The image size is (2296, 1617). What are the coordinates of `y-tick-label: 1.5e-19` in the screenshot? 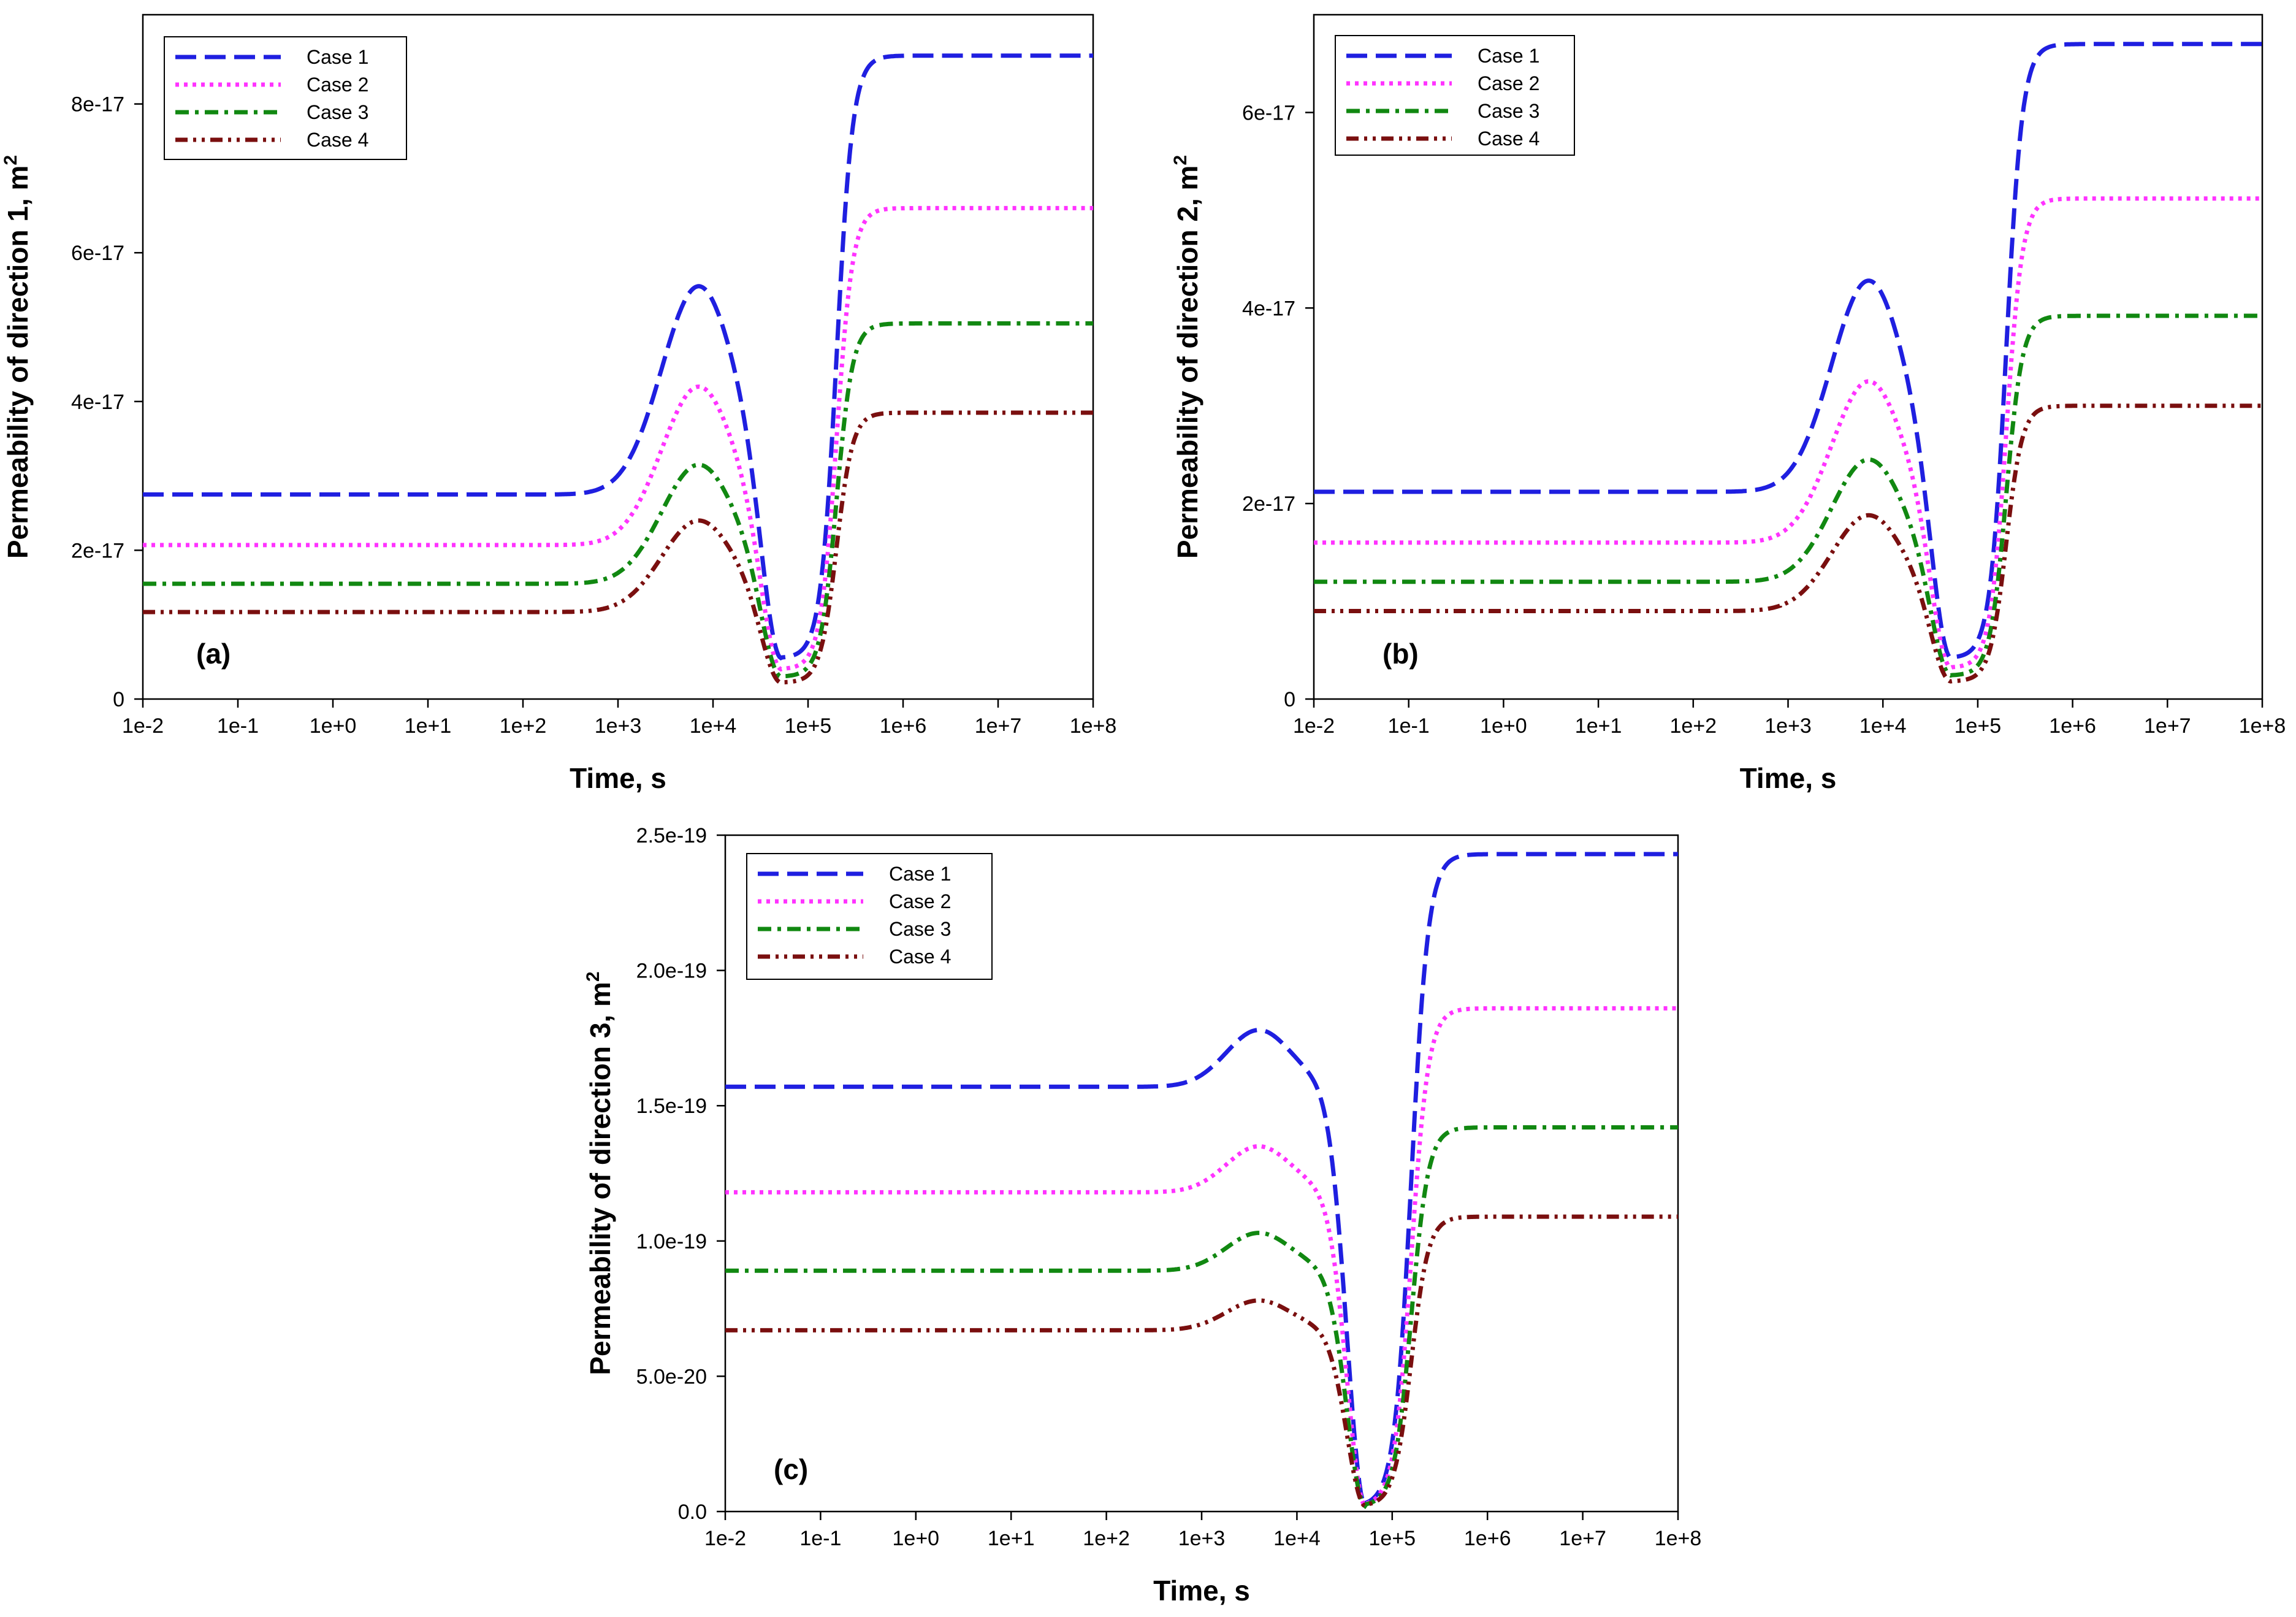 It's located at (671, 1106).